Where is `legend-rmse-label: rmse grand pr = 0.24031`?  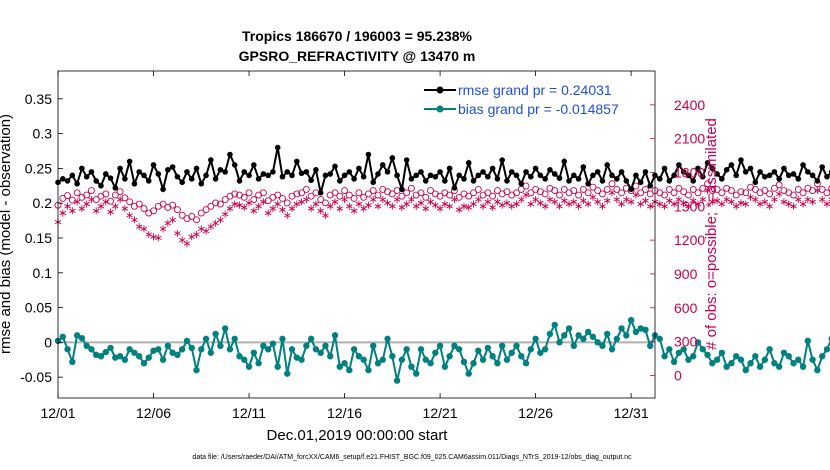
legend-rmse-label: rmse grand pr = 0.24031 is located at coordinates (535, 90).